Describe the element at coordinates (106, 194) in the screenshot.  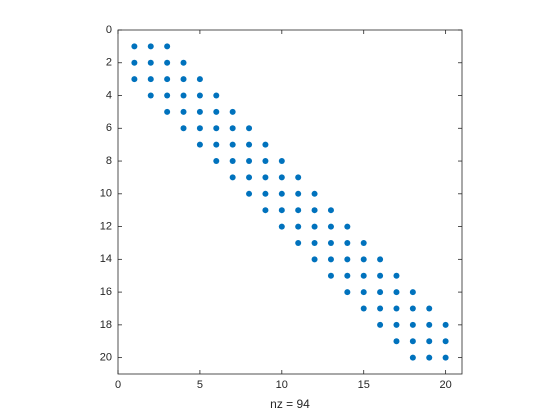
I see `y-tick-label: 10` at that location.